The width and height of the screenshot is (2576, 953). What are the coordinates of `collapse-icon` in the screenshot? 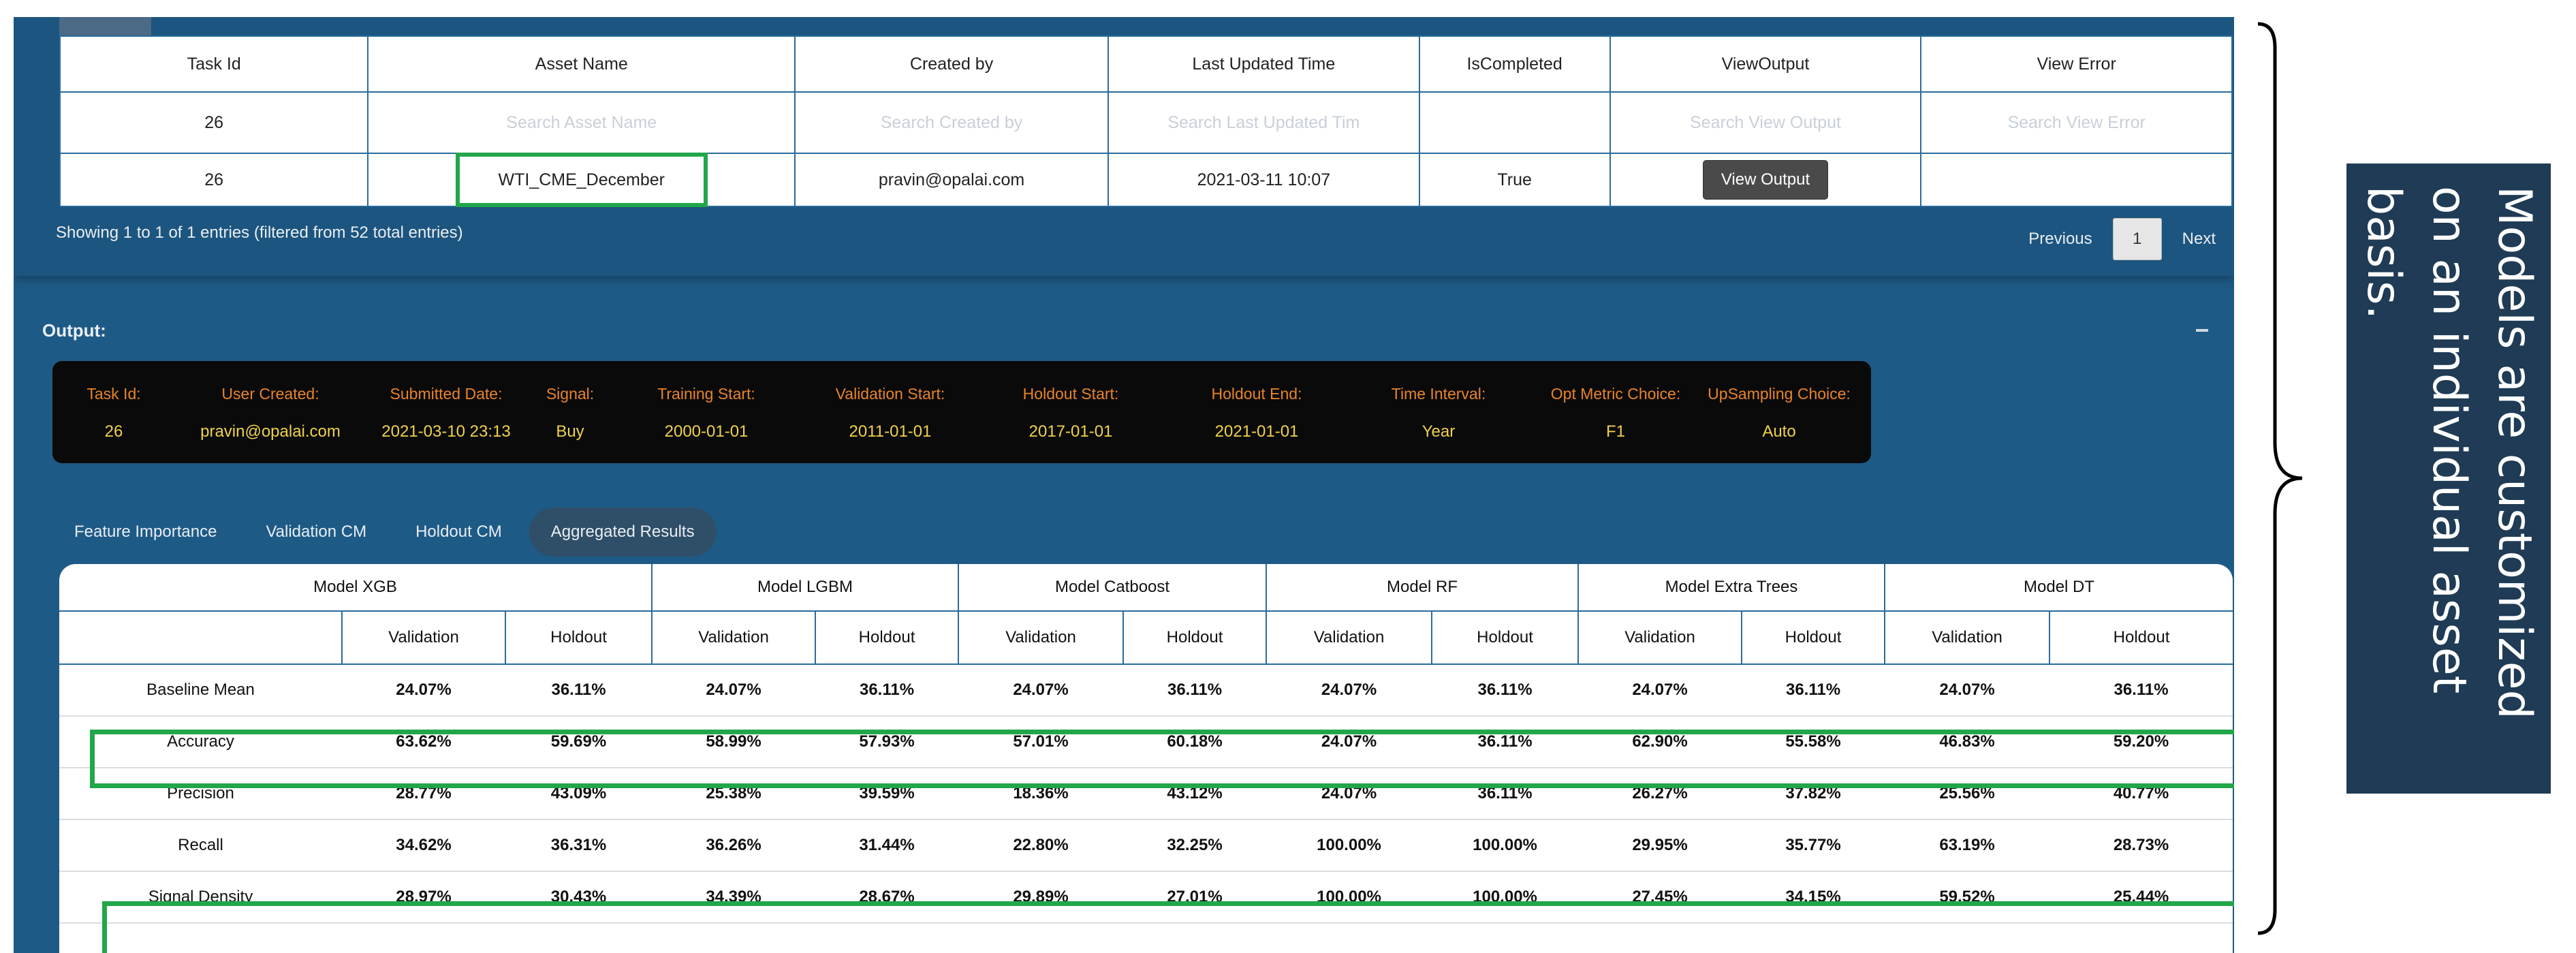 It's located at (2202, 330).